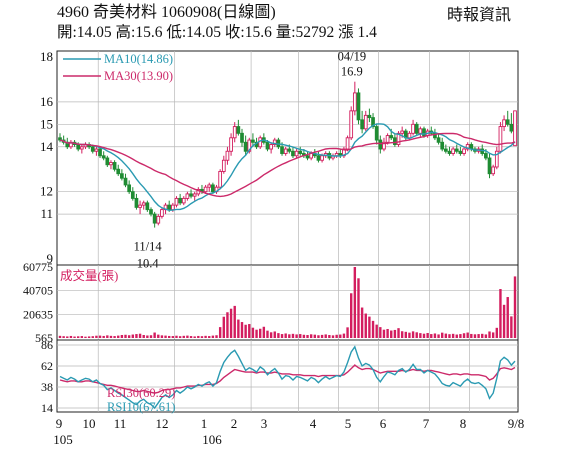 The width and height of the screenshot is (575, 460). Describe the element at coordinates (47, 146) in the screenshot. I see `price-tick-label: 14` at that location.